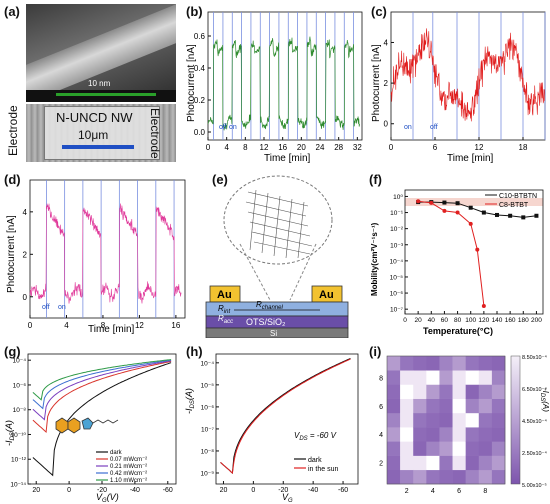  I want to click on chart-h-xtick-label-2: -20, so click(283, 490).